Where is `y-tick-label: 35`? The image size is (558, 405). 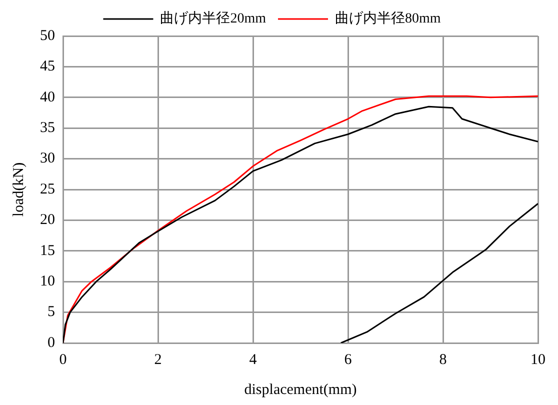
y-tick-label: 35 is located at coordinates (47, 128).